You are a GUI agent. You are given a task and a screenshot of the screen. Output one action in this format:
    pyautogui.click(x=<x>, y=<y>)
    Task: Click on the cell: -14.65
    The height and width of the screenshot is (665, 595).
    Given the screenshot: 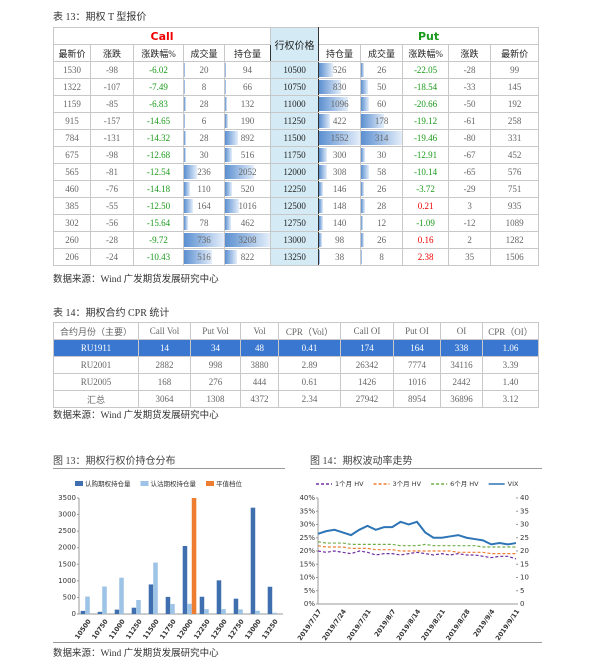 What is the action you would take?
    pyautogui.click(x=158, y=121)
    